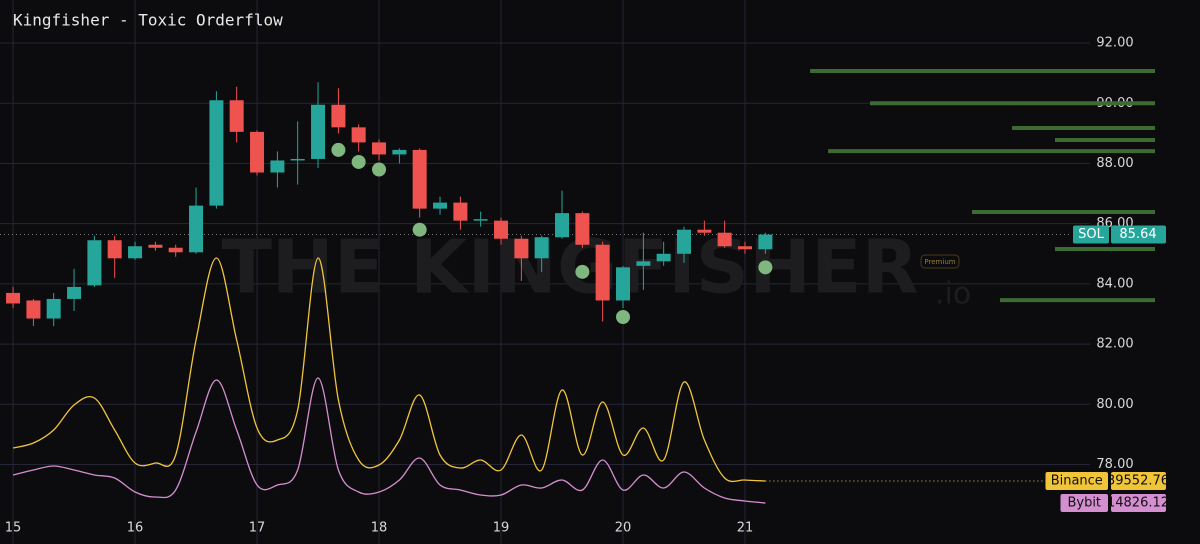 The image size is (1200, 544). I want to click on legend-value: 39552.76, so click(1138, 481).